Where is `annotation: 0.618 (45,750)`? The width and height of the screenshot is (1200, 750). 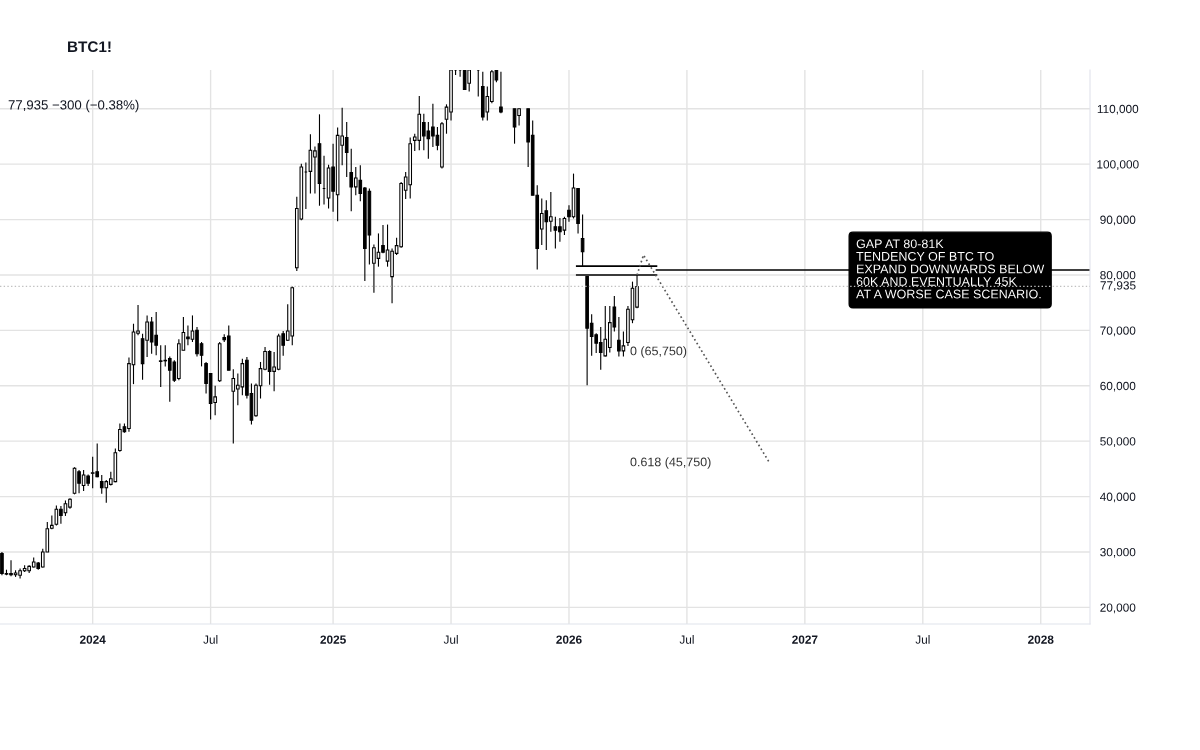 annotation: 0.618 (45,750) is located at coordinates (670, 463).